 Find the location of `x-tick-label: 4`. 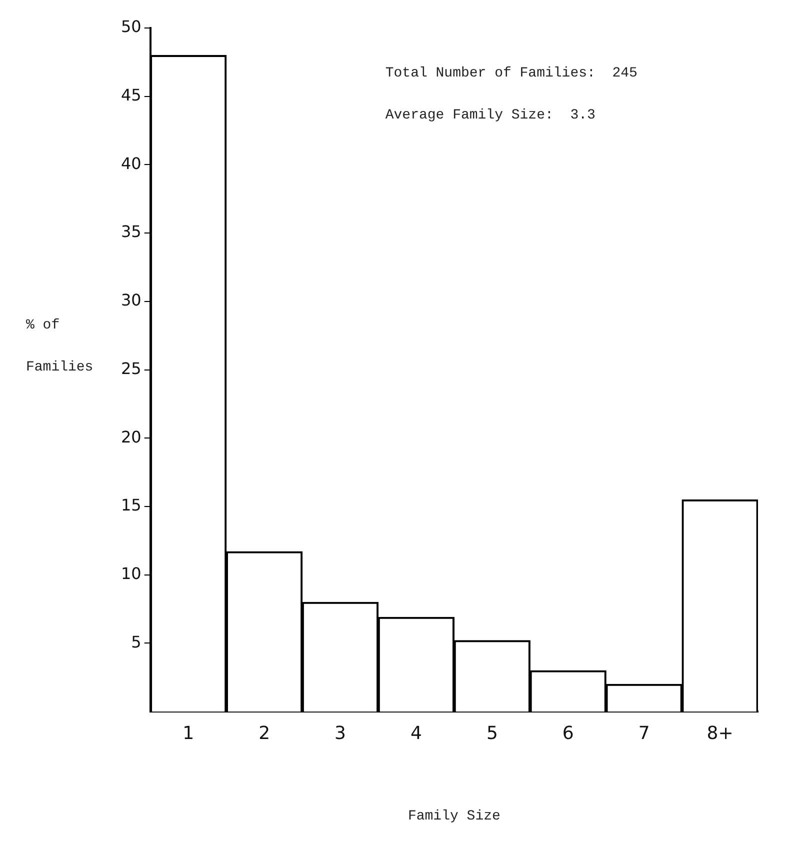

x-tick-label: 4 is located at coordinates (416, 733).